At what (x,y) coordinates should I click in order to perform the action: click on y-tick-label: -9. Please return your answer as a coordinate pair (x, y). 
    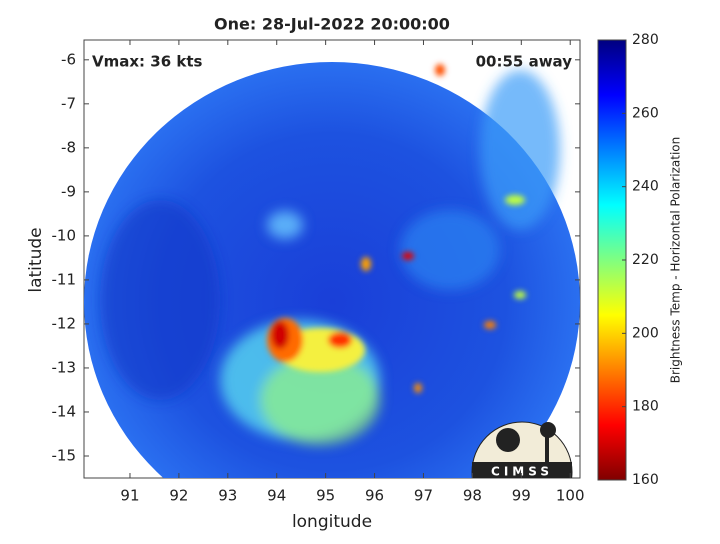
    Looking at the image, I should click on (68, 191).